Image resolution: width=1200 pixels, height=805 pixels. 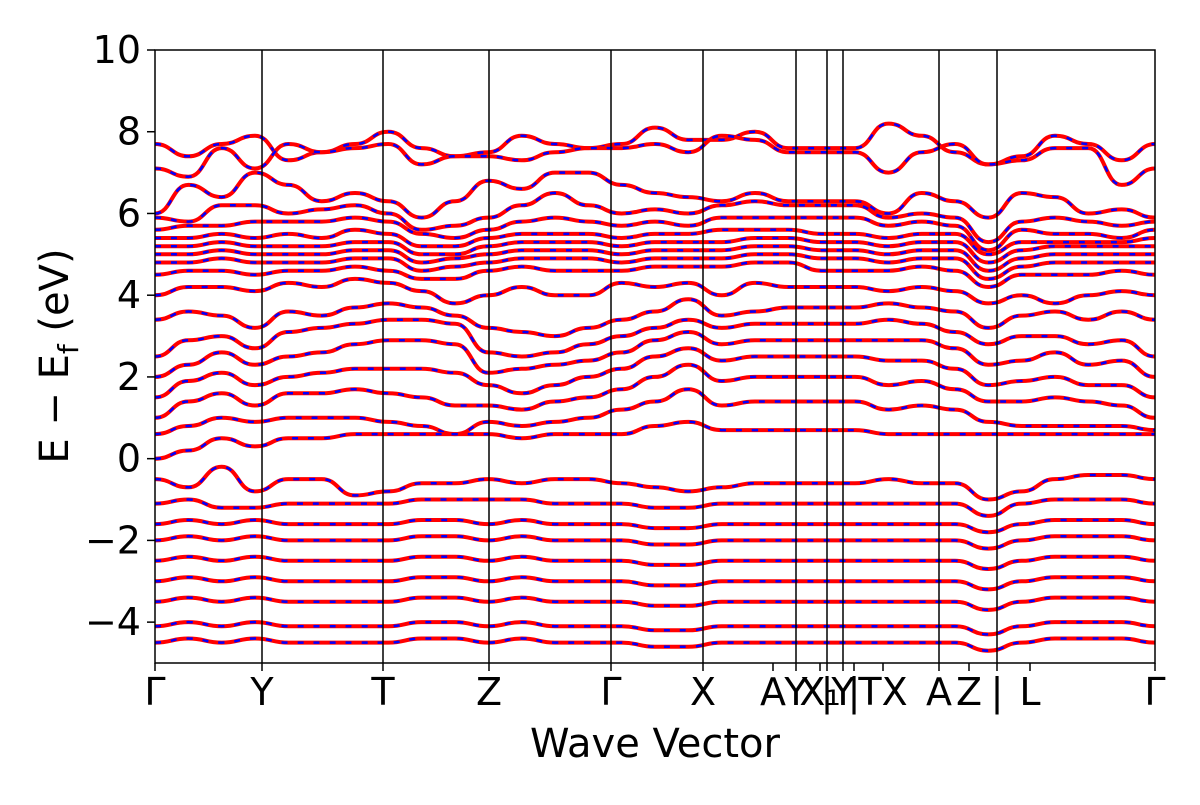 What do you see at coordinates (655, 744) in the screenshot?
I see `x-axis-label: Wave Vector` at bounding box center [655, 744].